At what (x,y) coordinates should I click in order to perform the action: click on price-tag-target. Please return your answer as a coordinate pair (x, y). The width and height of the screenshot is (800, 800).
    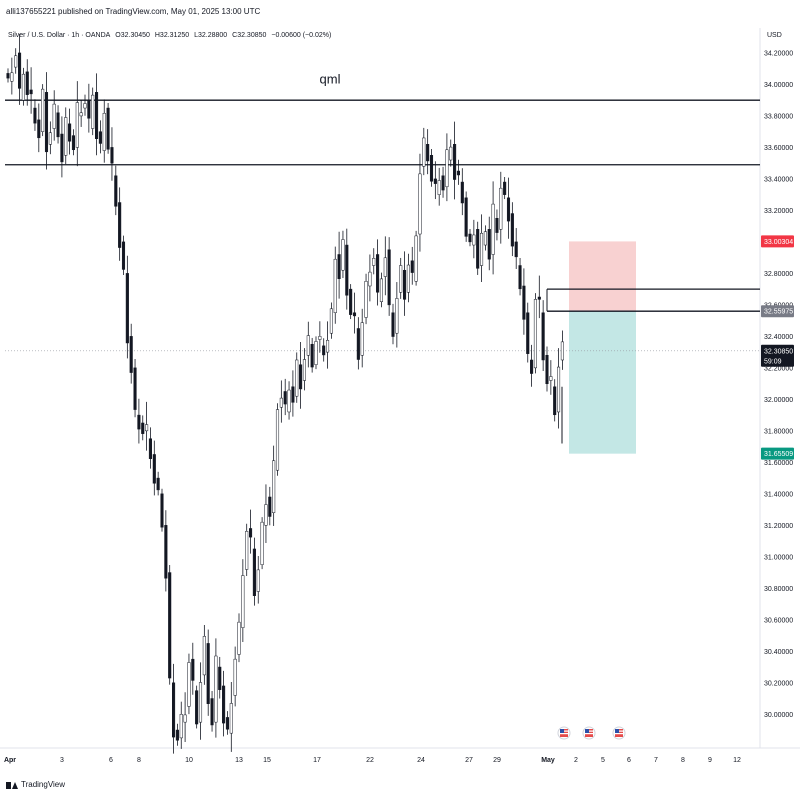
    Looking at the image, I should click on (777, 453).